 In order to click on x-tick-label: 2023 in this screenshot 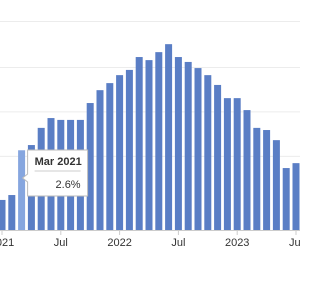, I will do `click(237, 243)`.